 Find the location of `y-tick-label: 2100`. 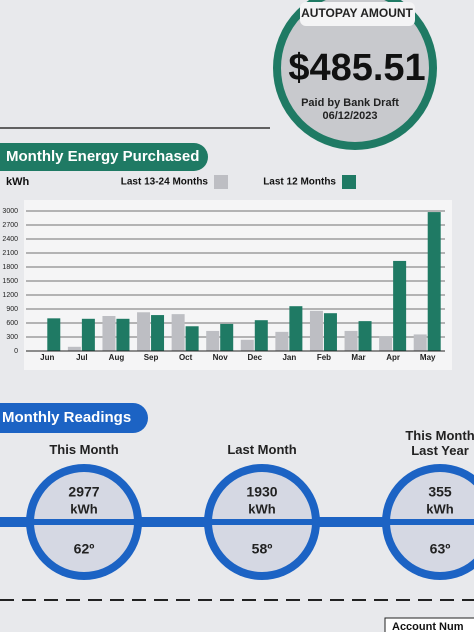

y-tick-label: 2100 is located at coordinates (10, 253).